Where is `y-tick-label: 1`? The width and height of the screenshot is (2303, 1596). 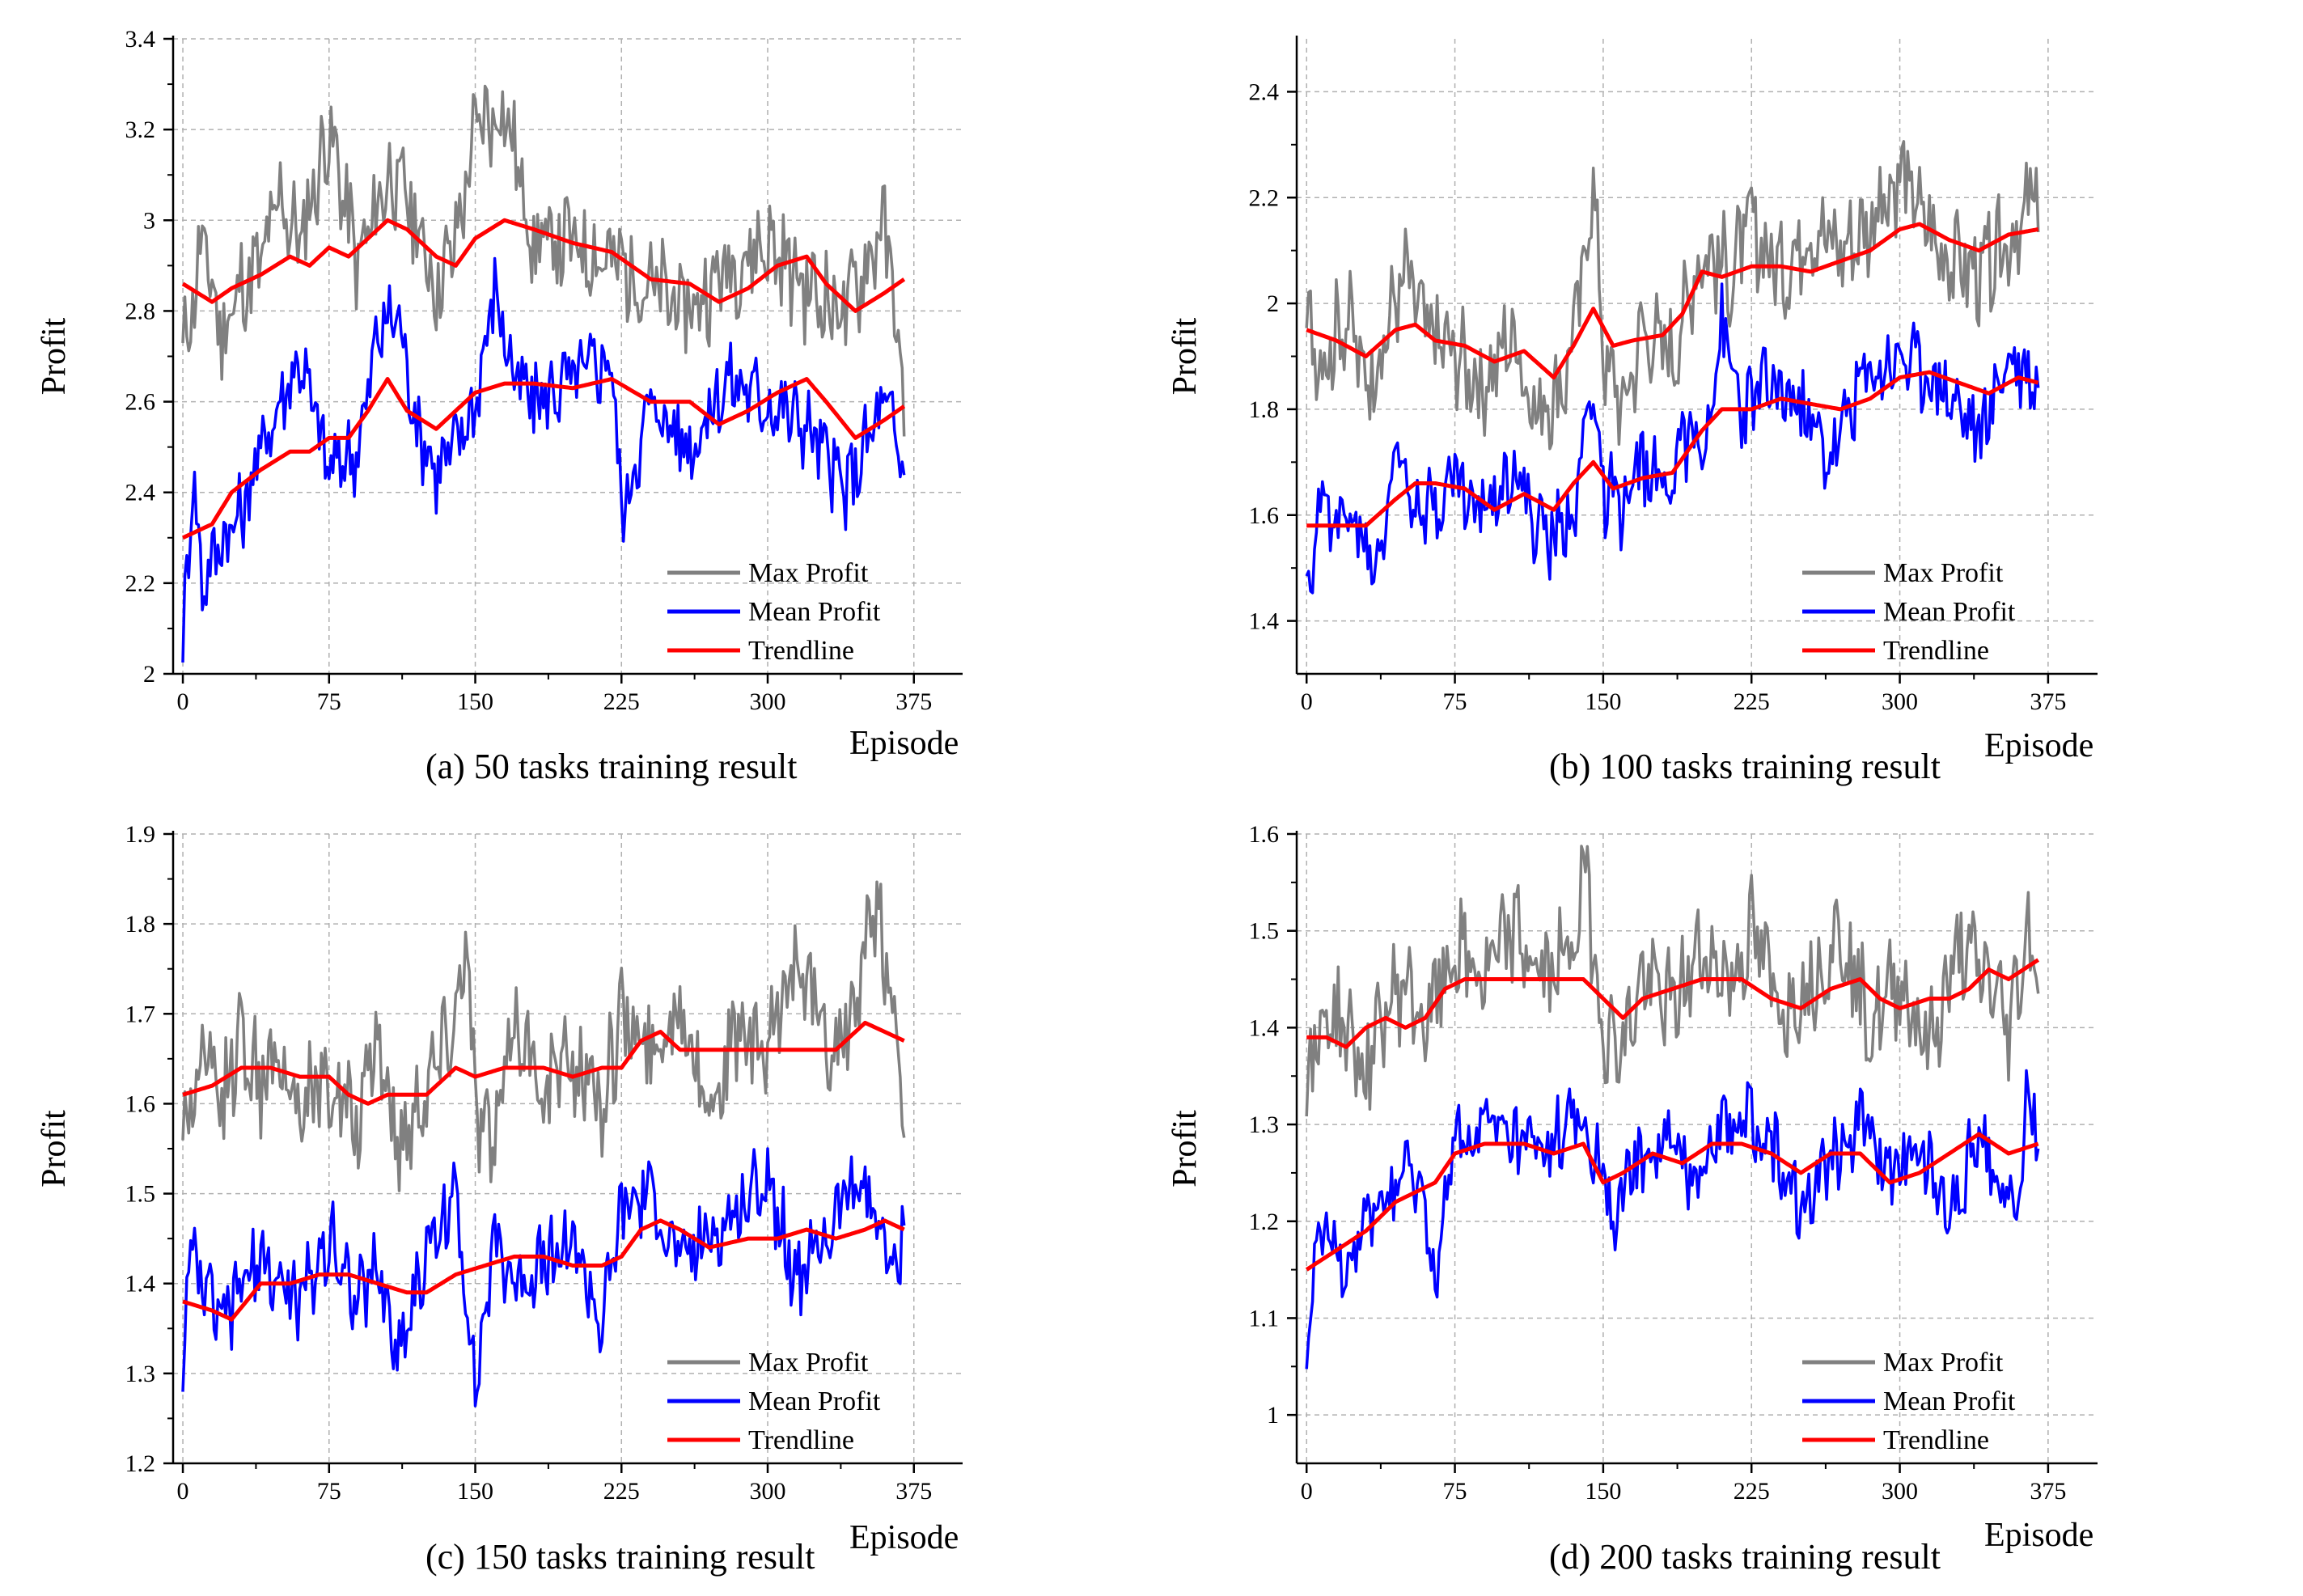
y-tick-label: 1 is located at coordinates (1273, 1416).